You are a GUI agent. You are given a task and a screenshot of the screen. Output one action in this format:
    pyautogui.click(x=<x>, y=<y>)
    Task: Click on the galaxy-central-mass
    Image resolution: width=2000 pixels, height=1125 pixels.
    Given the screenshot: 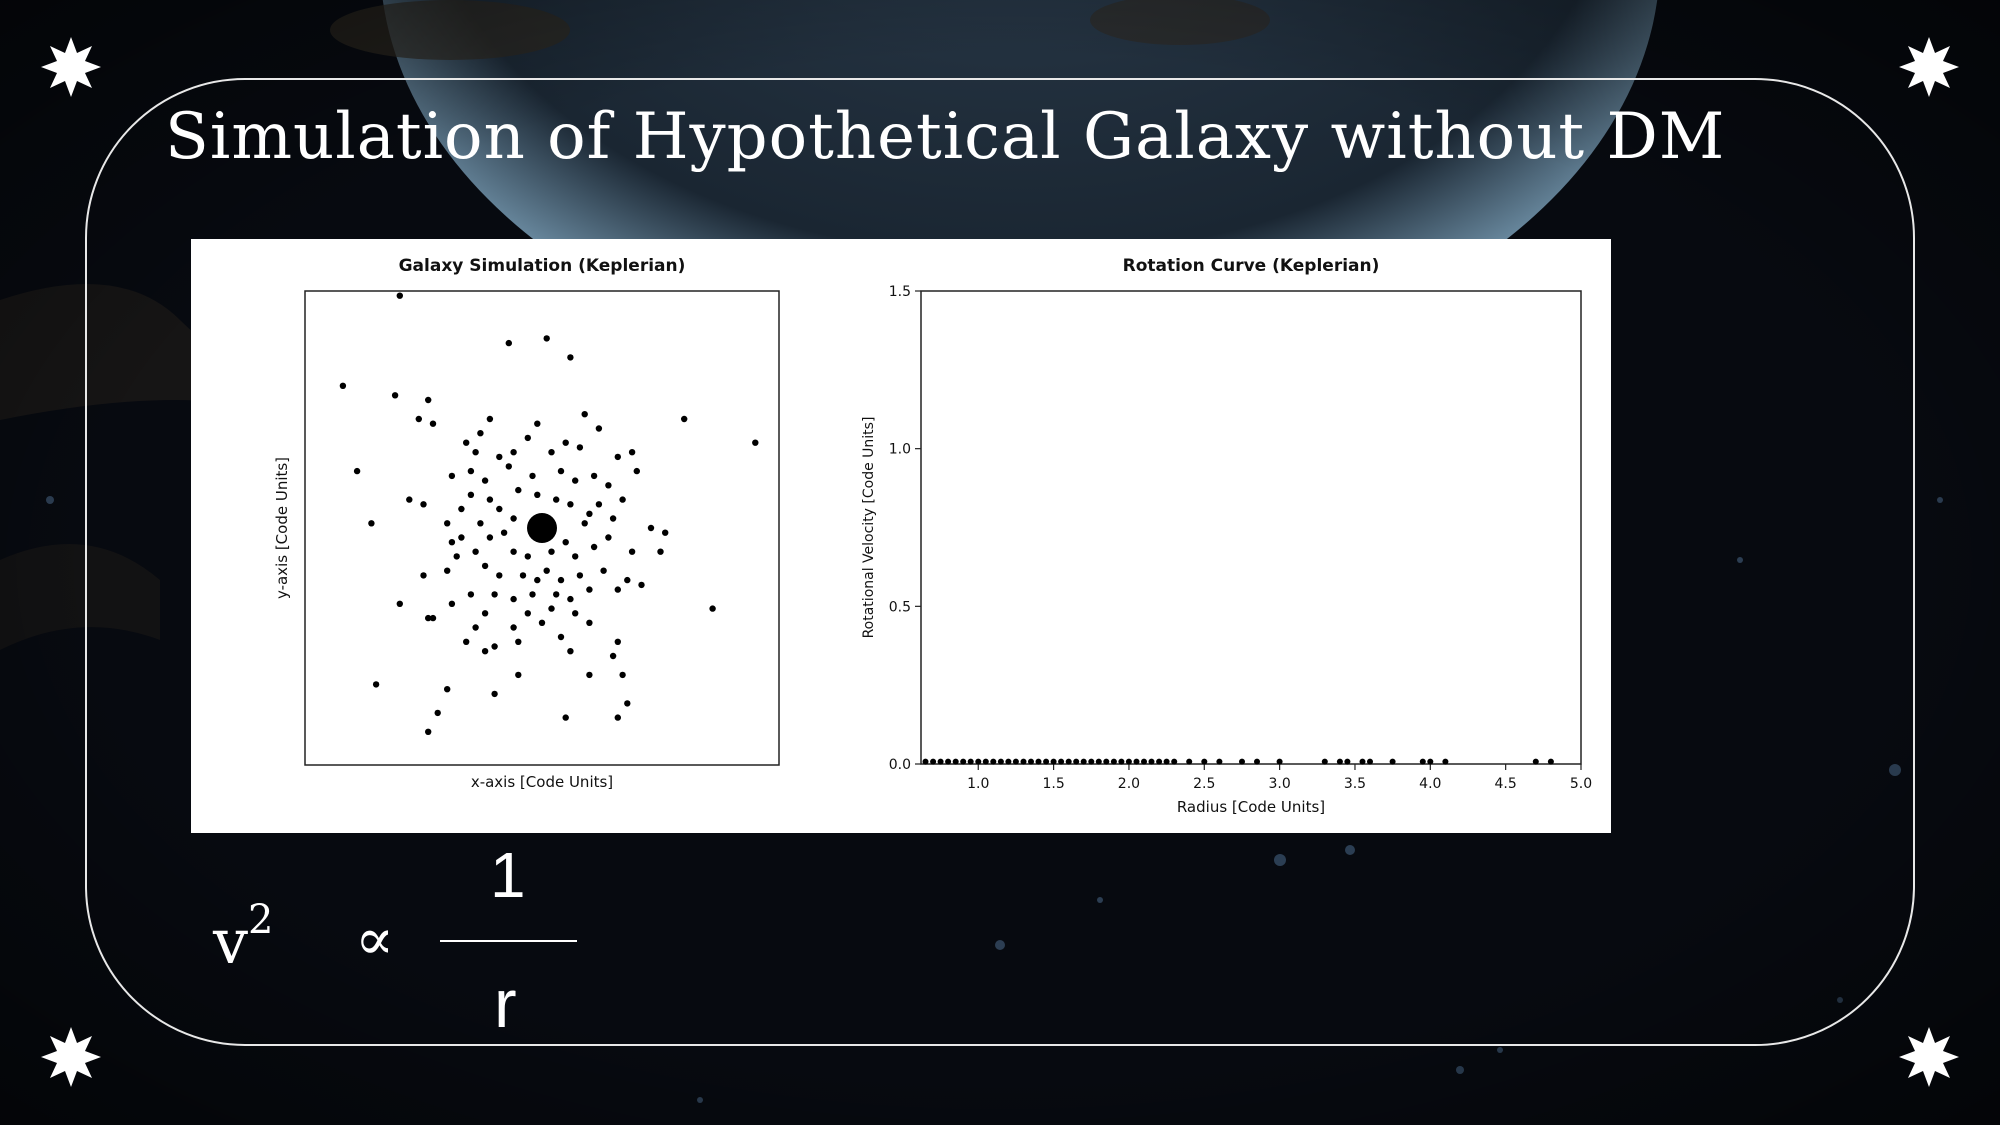 What is the action you would take?
    pyautogui.click(x=542, y=528)
    